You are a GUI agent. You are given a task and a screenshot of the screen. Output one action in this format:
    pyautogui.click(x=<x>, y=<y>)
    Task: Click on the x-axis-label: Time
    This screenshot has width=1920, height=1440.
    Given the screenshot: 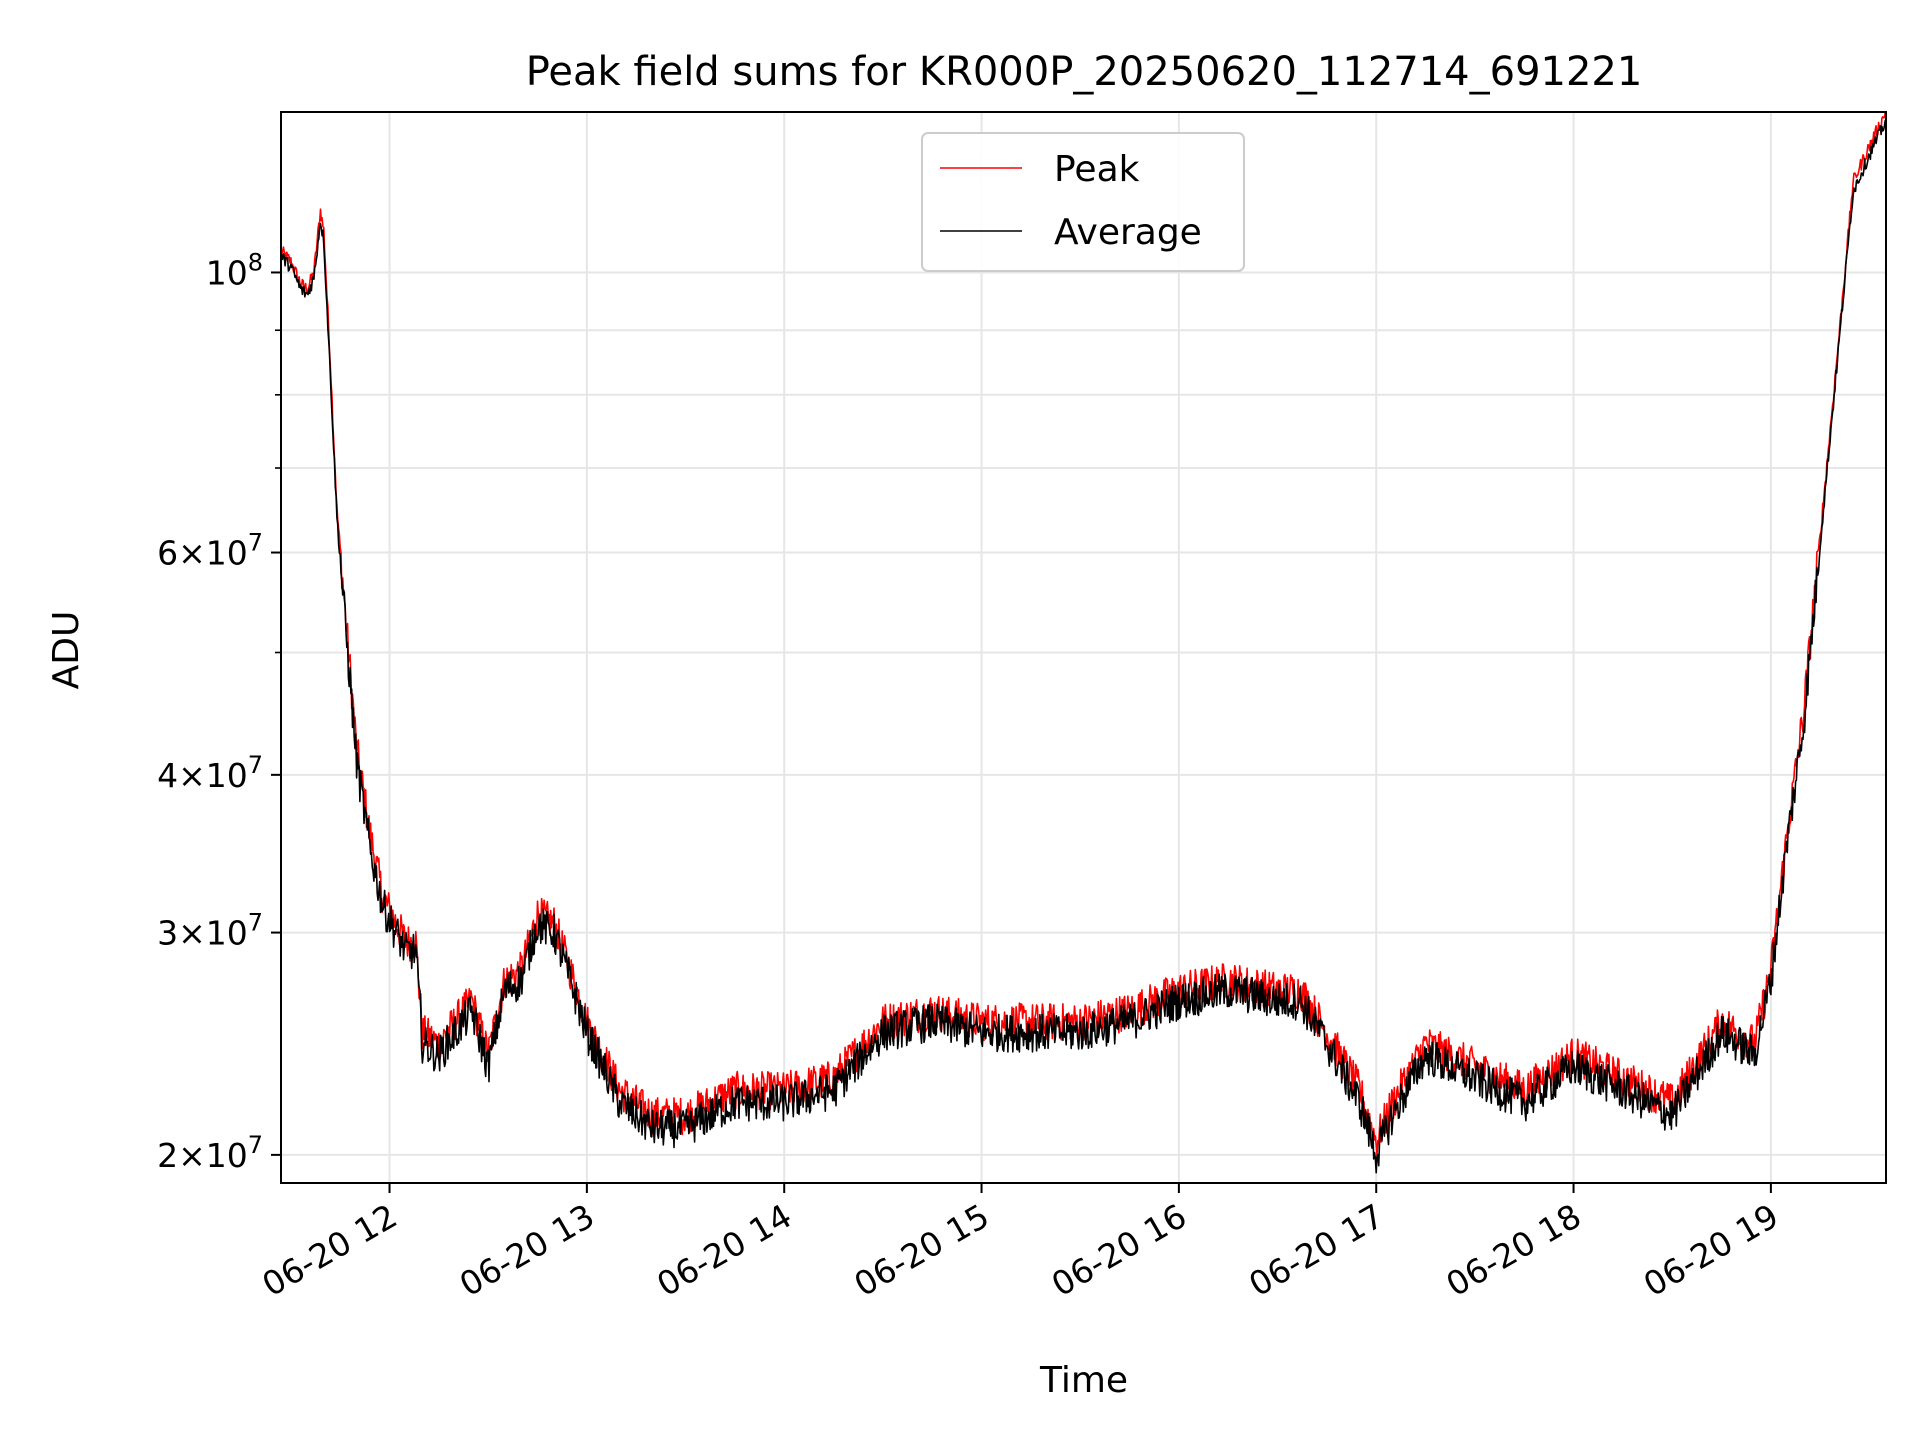 What is the action you would take?
    pyautogui.click(x=1083, y=1380)
    